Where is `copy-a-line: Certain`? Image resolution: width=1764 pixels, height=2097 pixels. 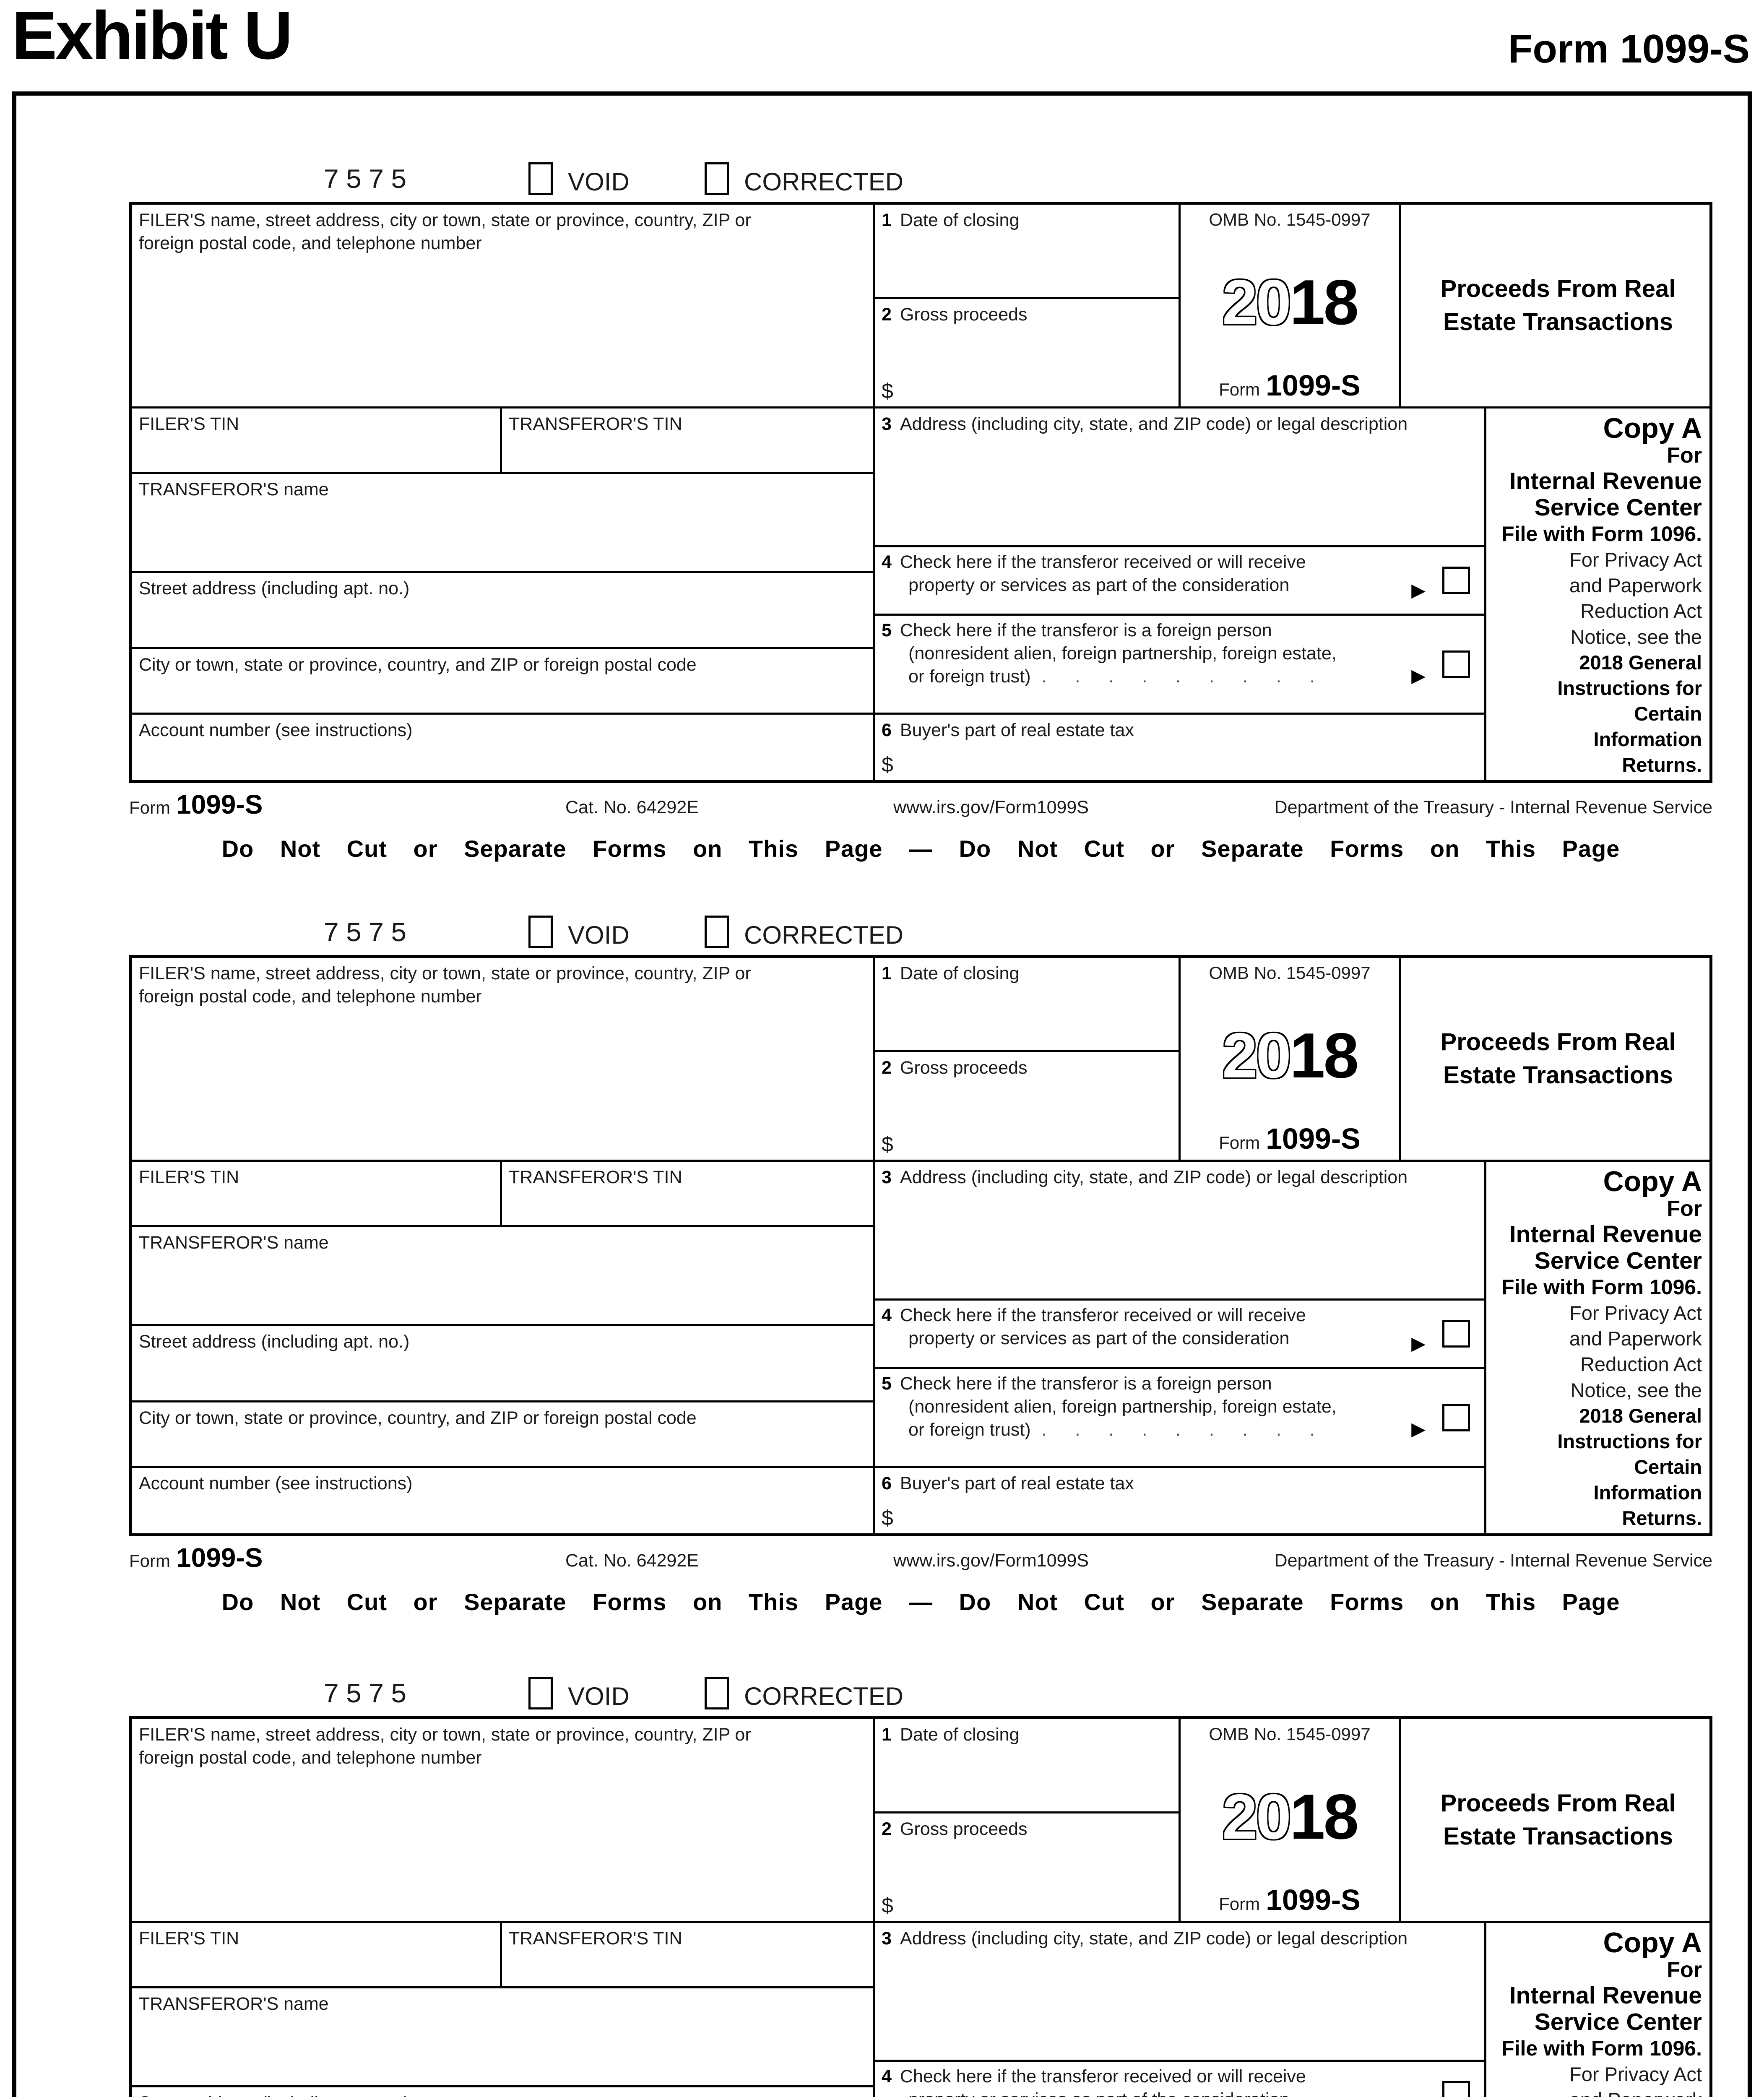 copy-a-line: Certain is located at coordinates (1668, 1466).